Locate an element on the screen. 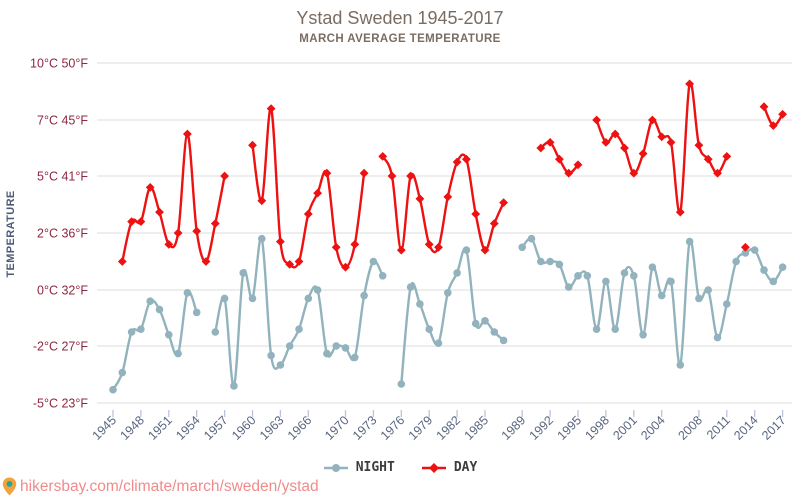 This screenshot has height=500, width=800. x-tick-label: 2011 is located at coordinates (718, 427).